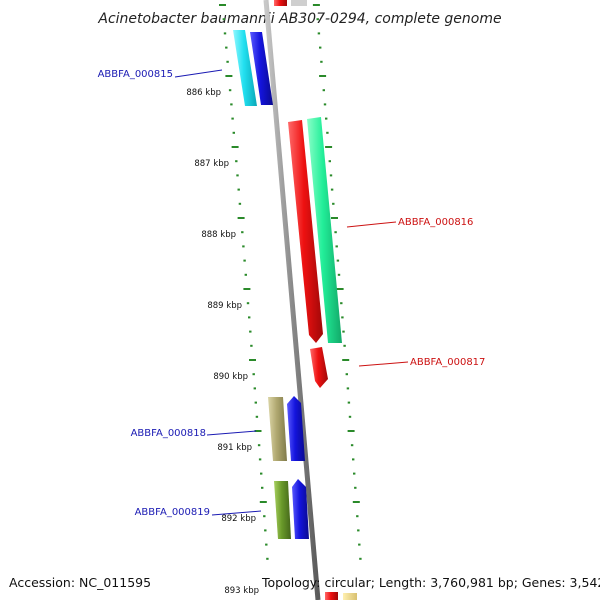 This screenshot has width=600, height=600. I want to click on gene-label-000818: ABBFA_000818, so click(168, 433).